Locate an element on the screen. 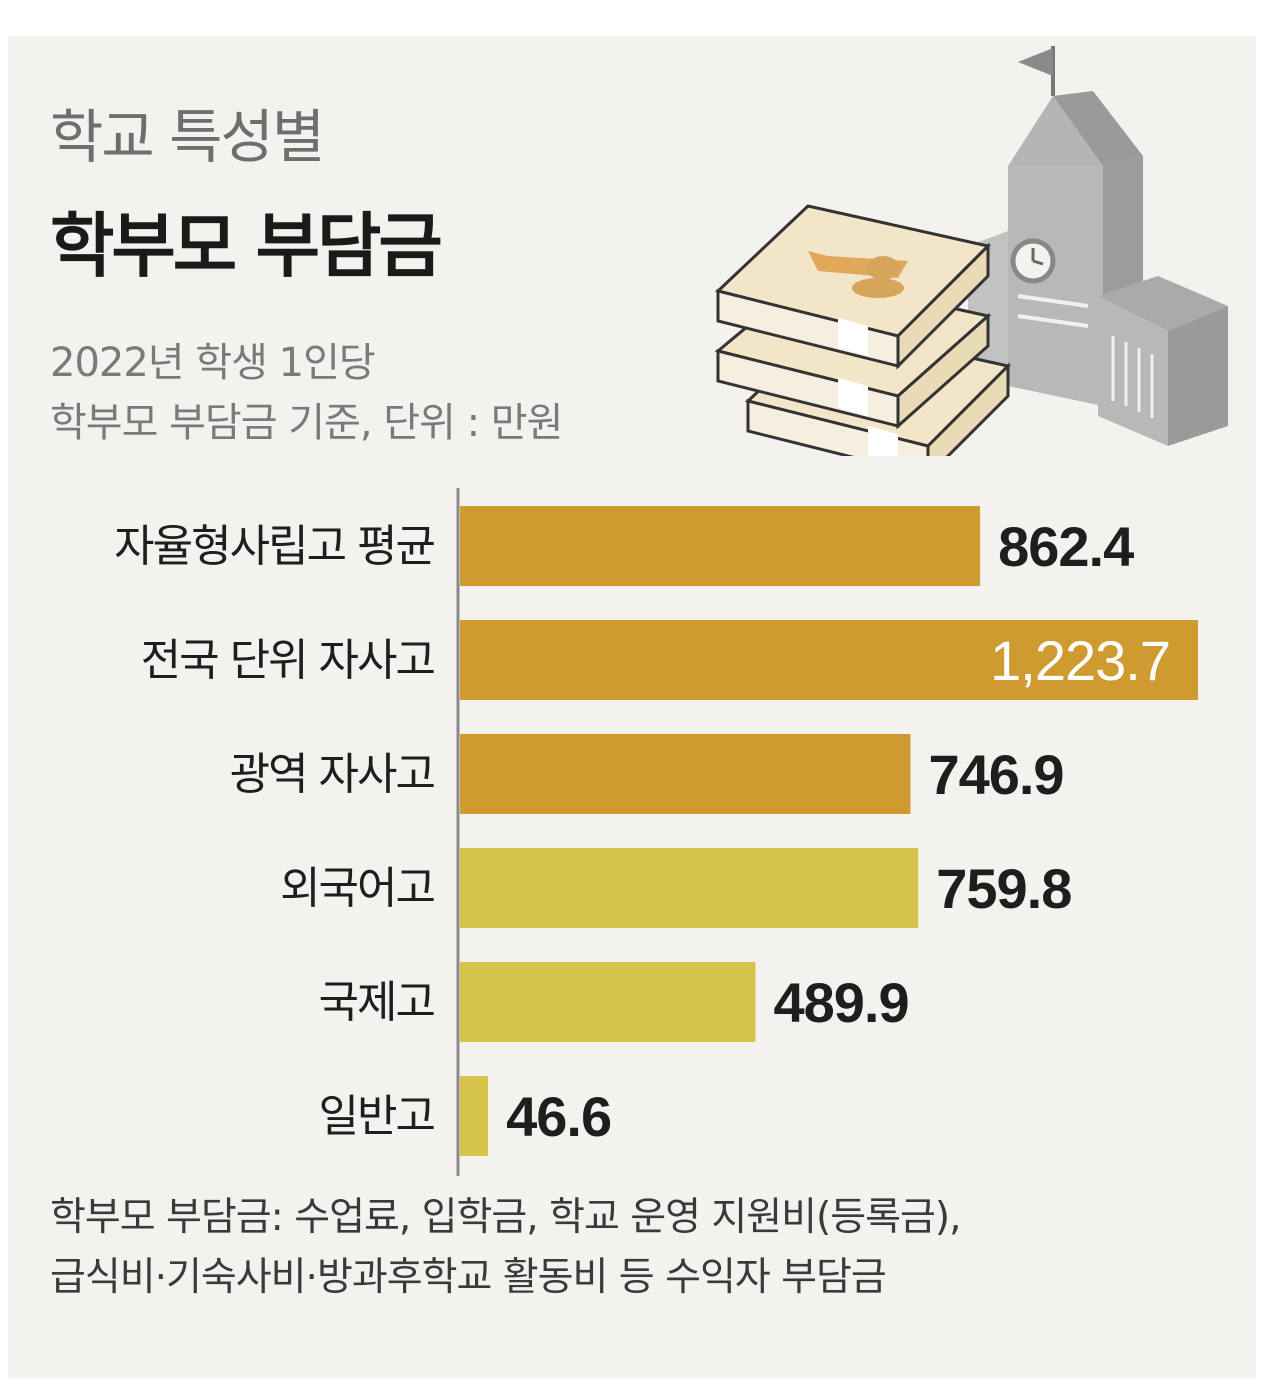  category-label: 일반고 is located at coordinates (377, 1116).